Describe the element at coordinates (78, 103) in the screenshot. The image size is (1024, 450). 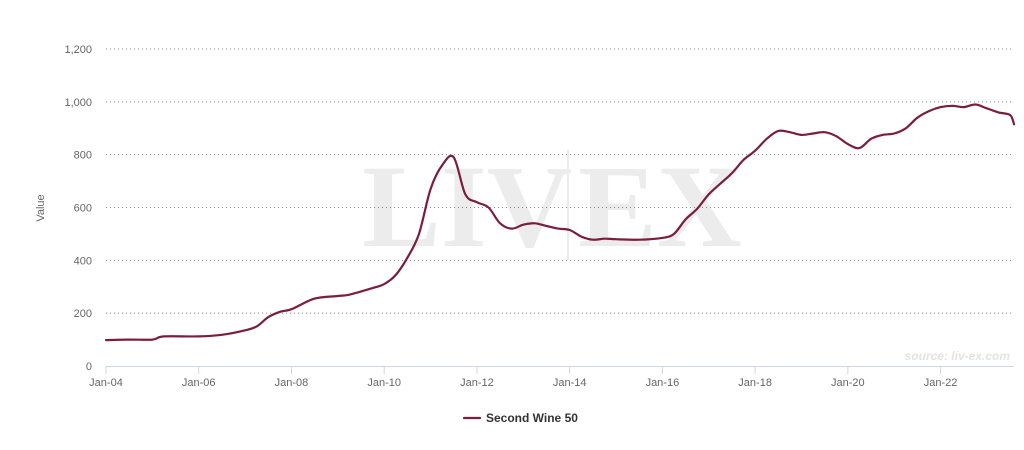
I see `y-tick-label: 1,000` at that location.